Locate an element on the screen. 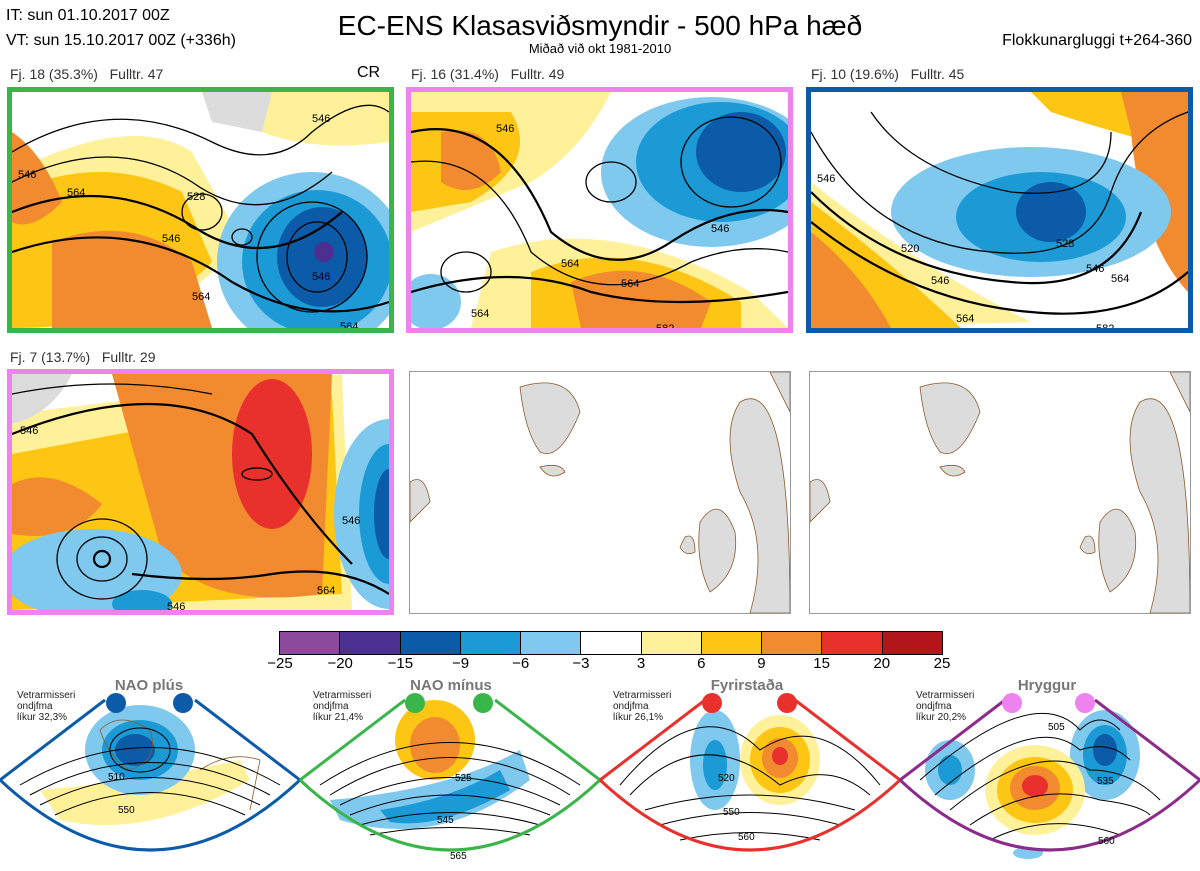  regime-4-name: Hryggur is located at coordinates (1047, 685).